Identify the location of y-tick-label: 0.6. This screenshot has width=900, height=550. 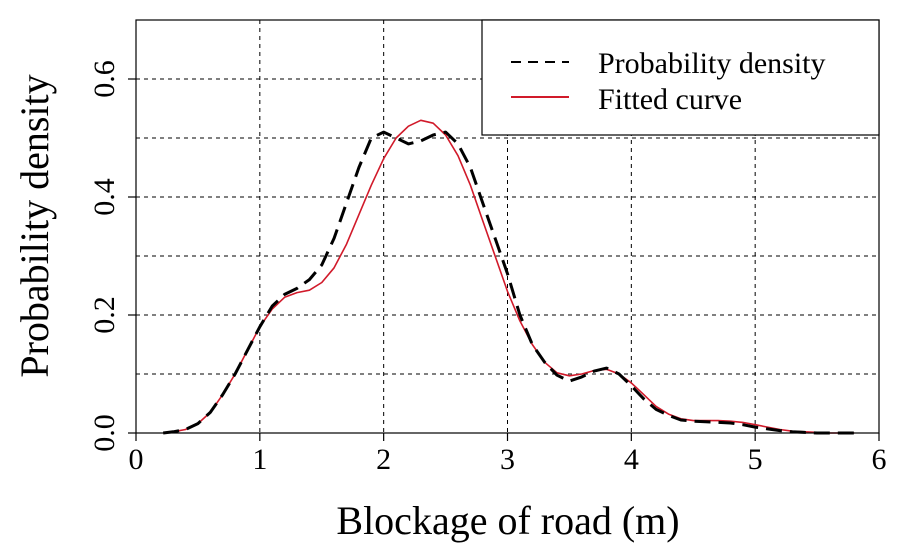
(104, 79).